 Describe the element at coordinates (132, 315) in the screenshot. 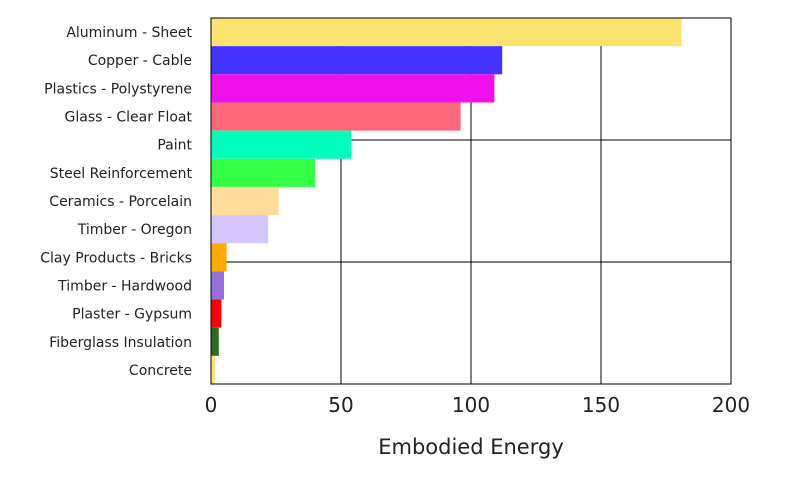

I see `category-label: Plaster - Gypsum` at that location.